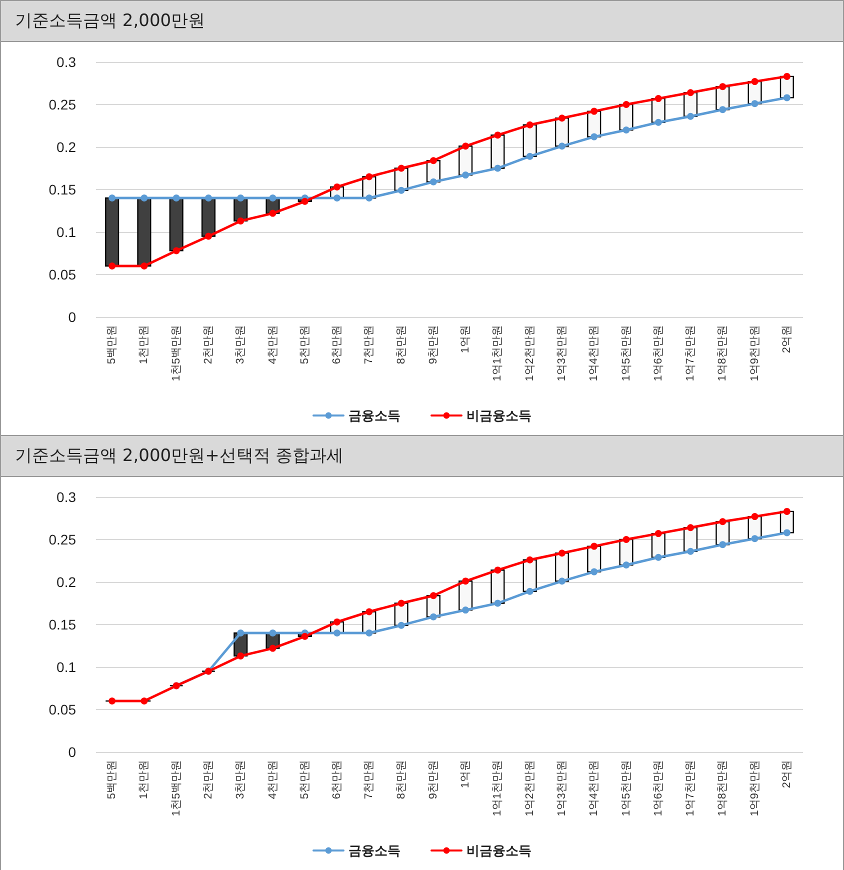 This screenshot has width=844, height=870. What do you see at coordinates (422, 456) in the screenshot?
I see `chart-title: 기준소득금액 2,000만원+선택적 종합과세` at bounding box center [422, 456].